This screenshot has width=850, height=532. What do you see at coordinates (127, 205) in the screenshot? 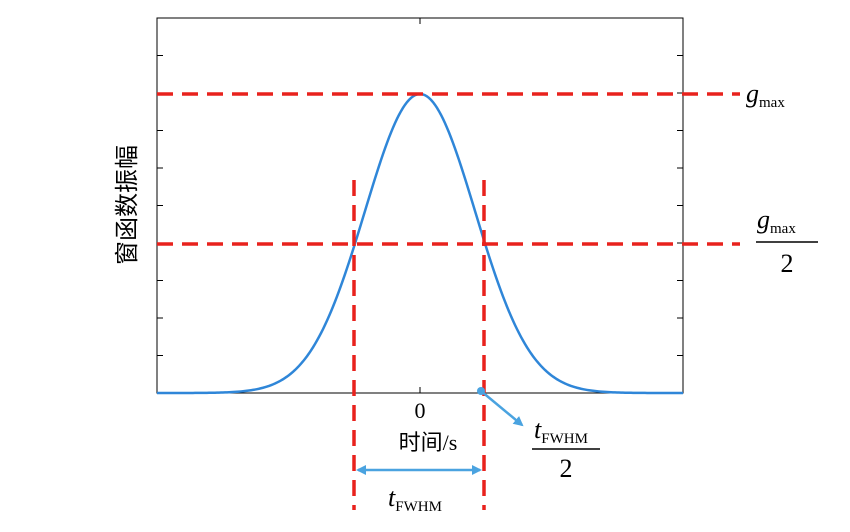
I see `y-axis-label: 窗函数振幅` at bounding box center [127, 205].